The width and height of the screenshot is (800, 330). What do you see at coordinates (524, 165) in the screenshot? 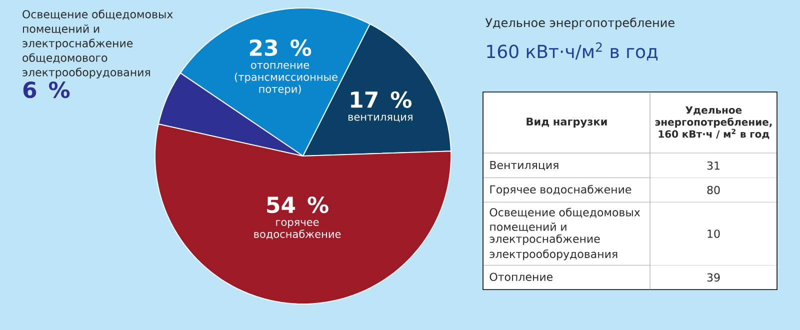
I see `category-label: Вентиляция` at bounding box center [524, 165].